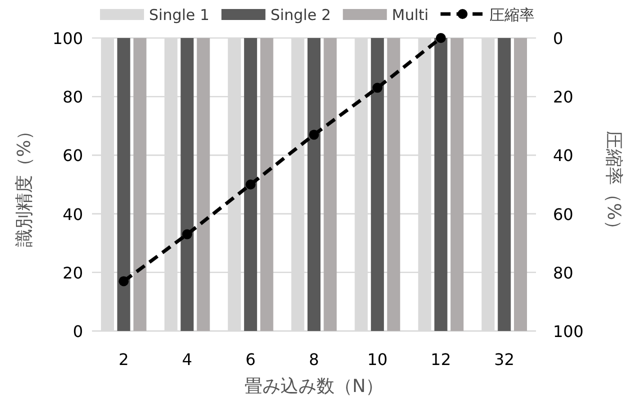  What do you see at coordinates (558, 38) in the screenshot?
I see `y2-tick-label: 0` at bounding box center [558, 38].